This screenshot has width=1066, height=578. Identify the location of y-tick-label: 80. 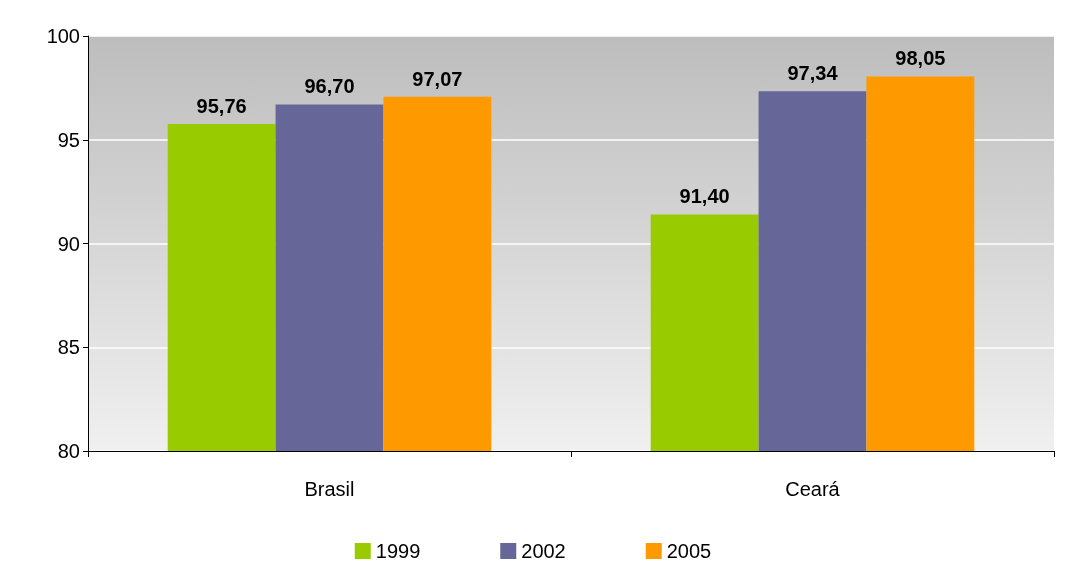
(68, 451).